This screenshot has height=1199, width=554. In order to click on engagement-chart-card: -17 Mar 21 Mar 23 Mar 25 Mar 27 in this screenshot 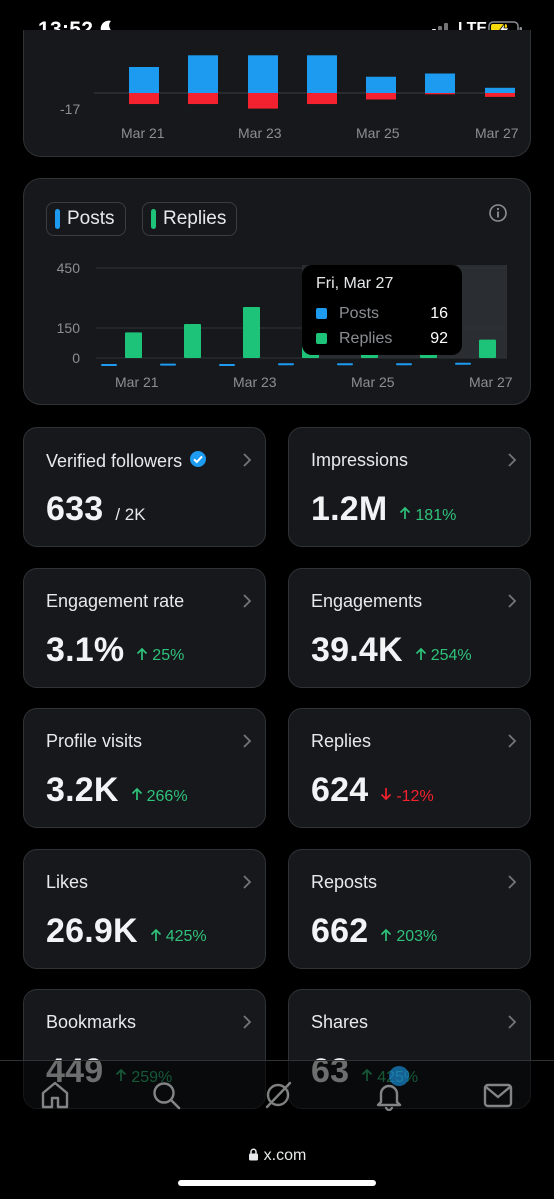, I will do `click(277, 93)`.